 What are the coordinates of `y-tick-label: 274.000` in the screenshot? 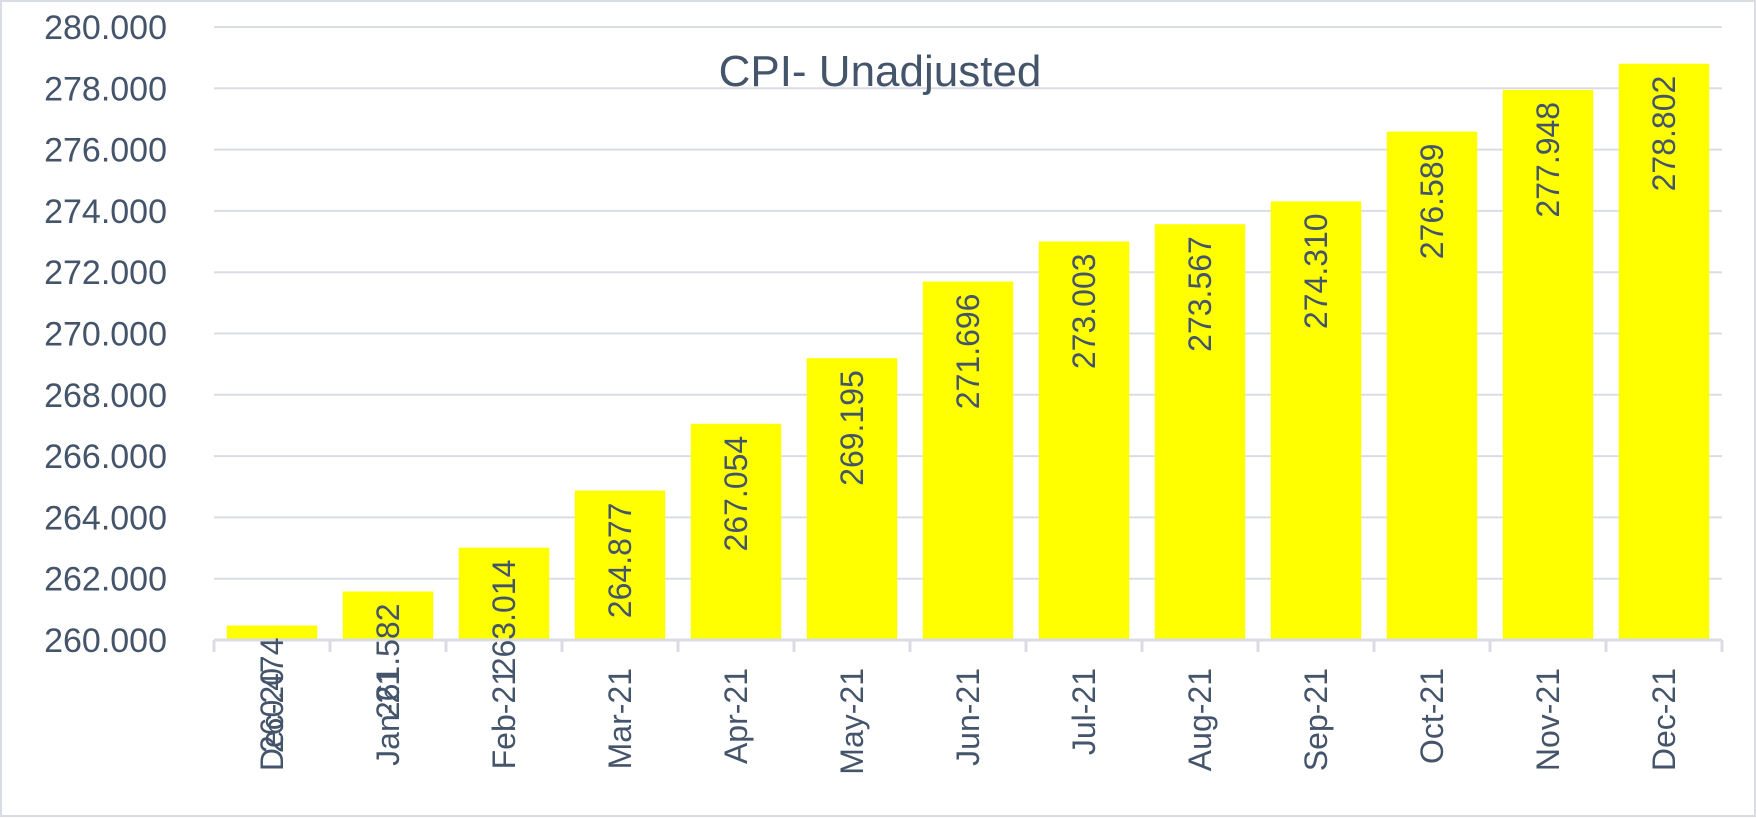 It's located at (105, 212).